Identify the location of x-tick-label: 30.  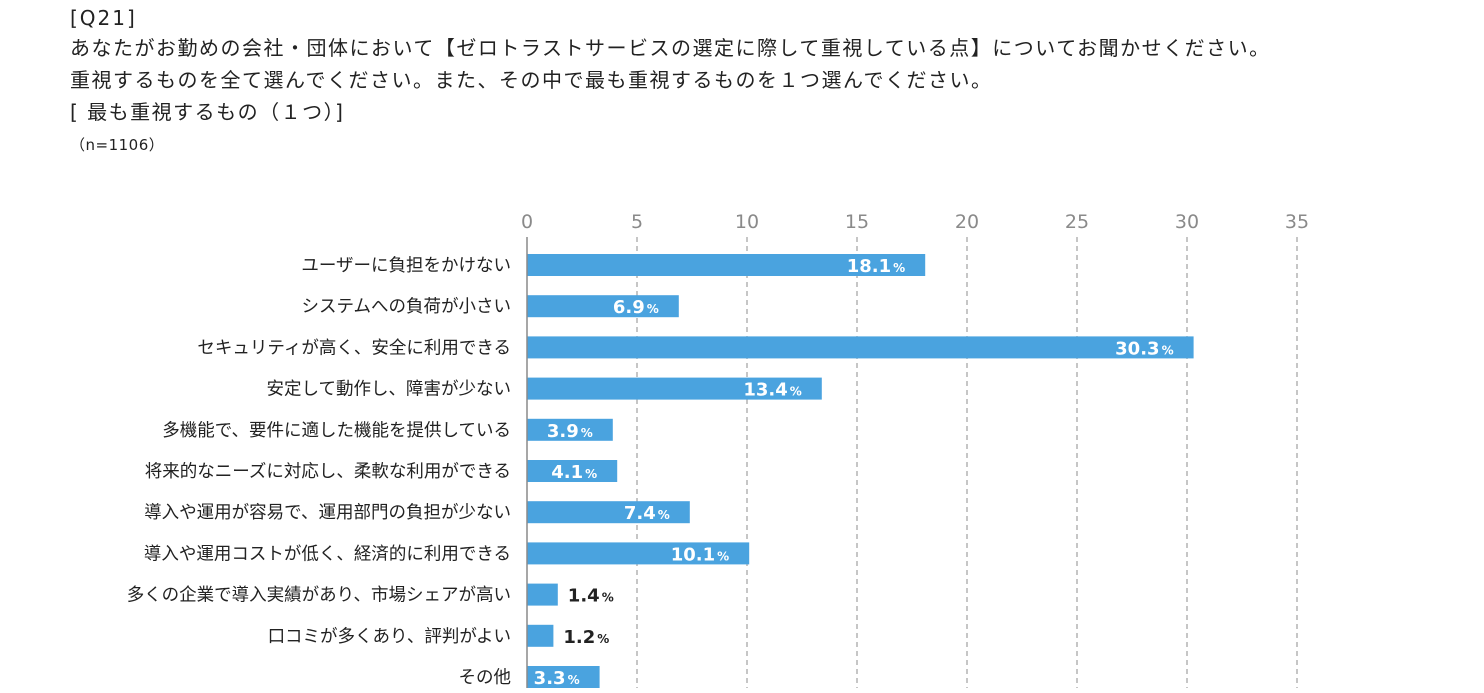
(1187, 222).